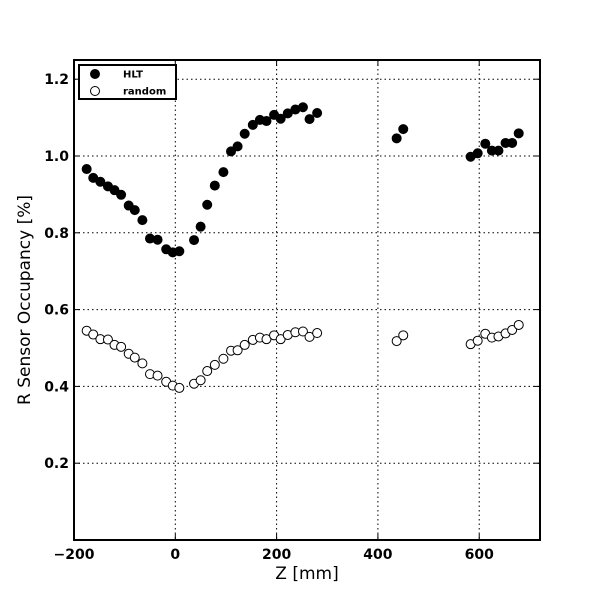 The image size is (600, 600). I want to click on legend-label-random: random, so click(144, 92).